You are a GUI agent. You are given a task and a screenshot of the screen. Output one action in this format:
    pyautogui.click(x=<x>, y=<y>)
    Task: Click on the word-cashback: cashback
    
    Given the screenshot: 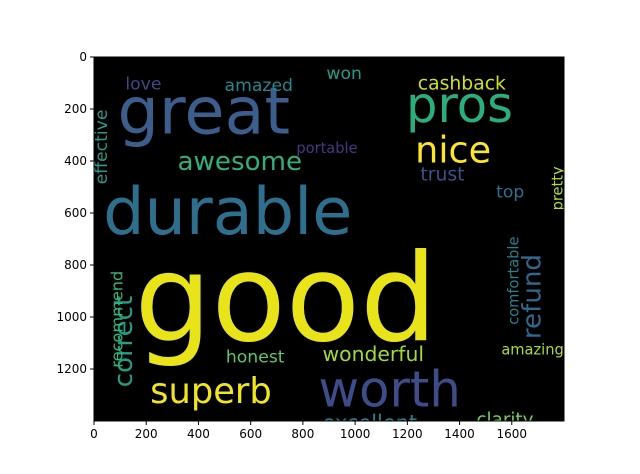 What is the action you would take?
    pyautogui.click(x=462, y=84)
    